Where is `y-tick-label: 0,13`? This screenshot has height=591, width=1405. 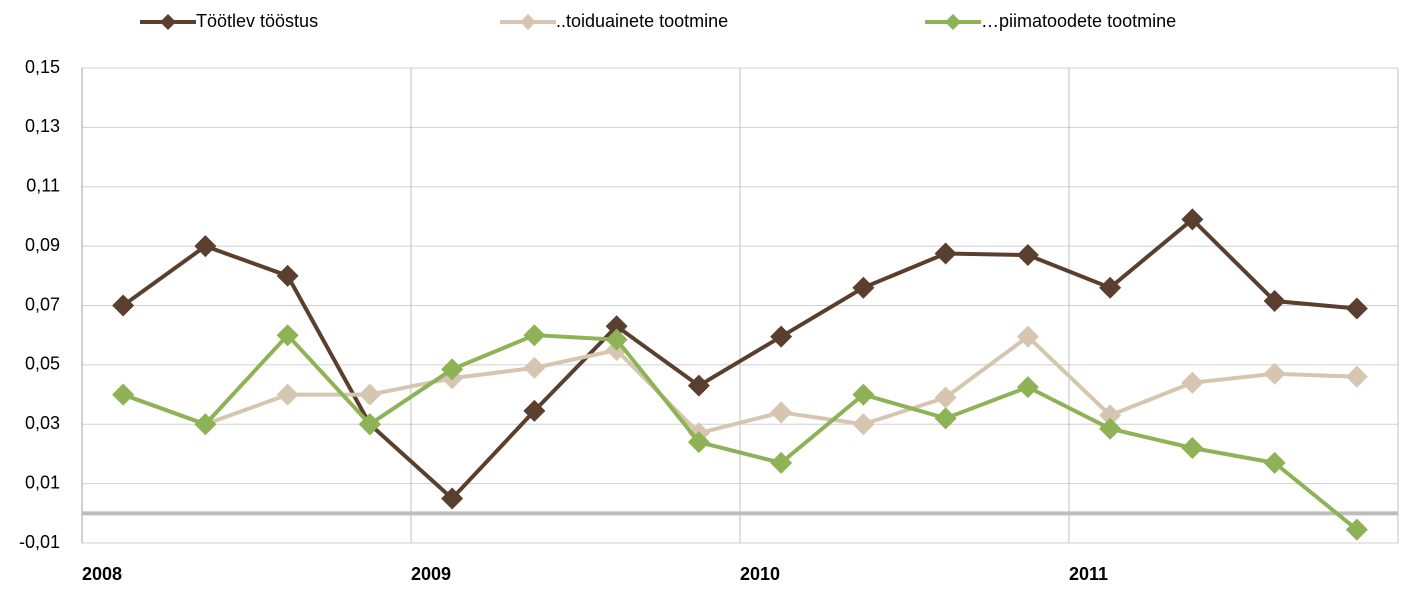 y-tick-label: 0,13 is located at coordinates (42, 126).